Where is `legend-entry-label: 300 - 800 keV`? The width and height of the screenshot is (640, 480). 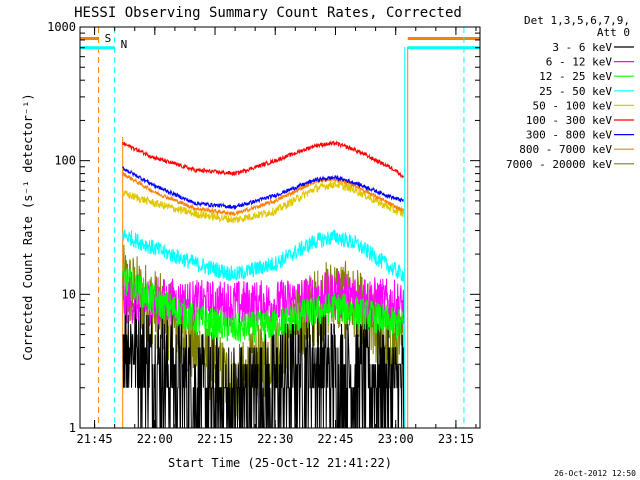
legend-entry-label: 300 - 800 keV is located at coordinates (569, 135).